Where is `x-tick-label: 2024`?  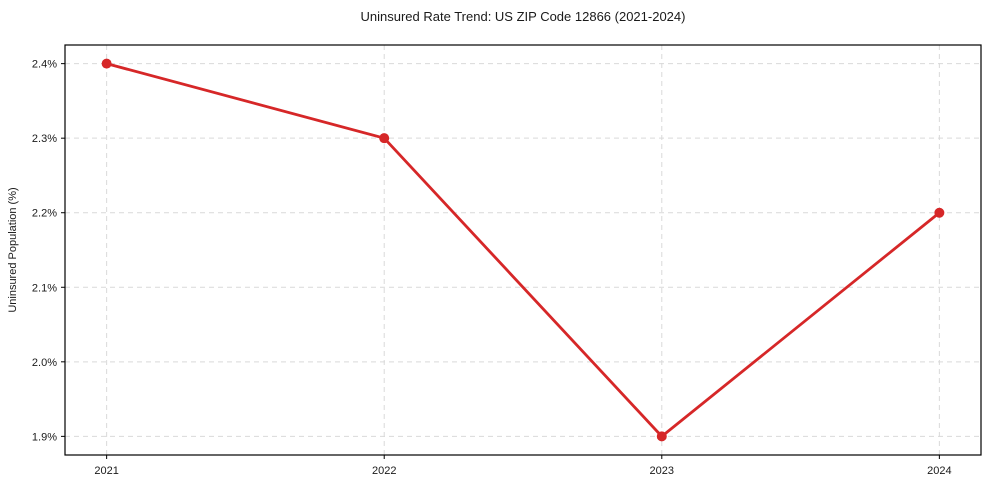
x-tick-label: 2024 is located at coordinates (939, 471).